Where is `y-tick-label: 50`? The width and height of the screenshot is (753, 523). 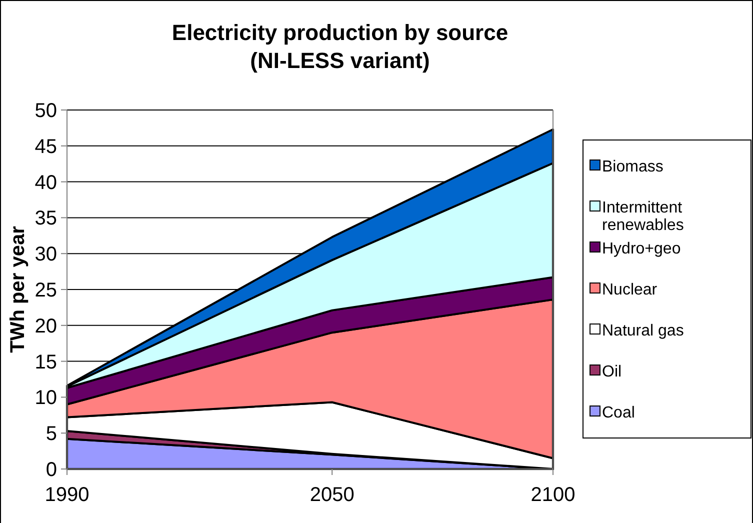
y-tick-label: 50 is located at coordinates (45, 111).